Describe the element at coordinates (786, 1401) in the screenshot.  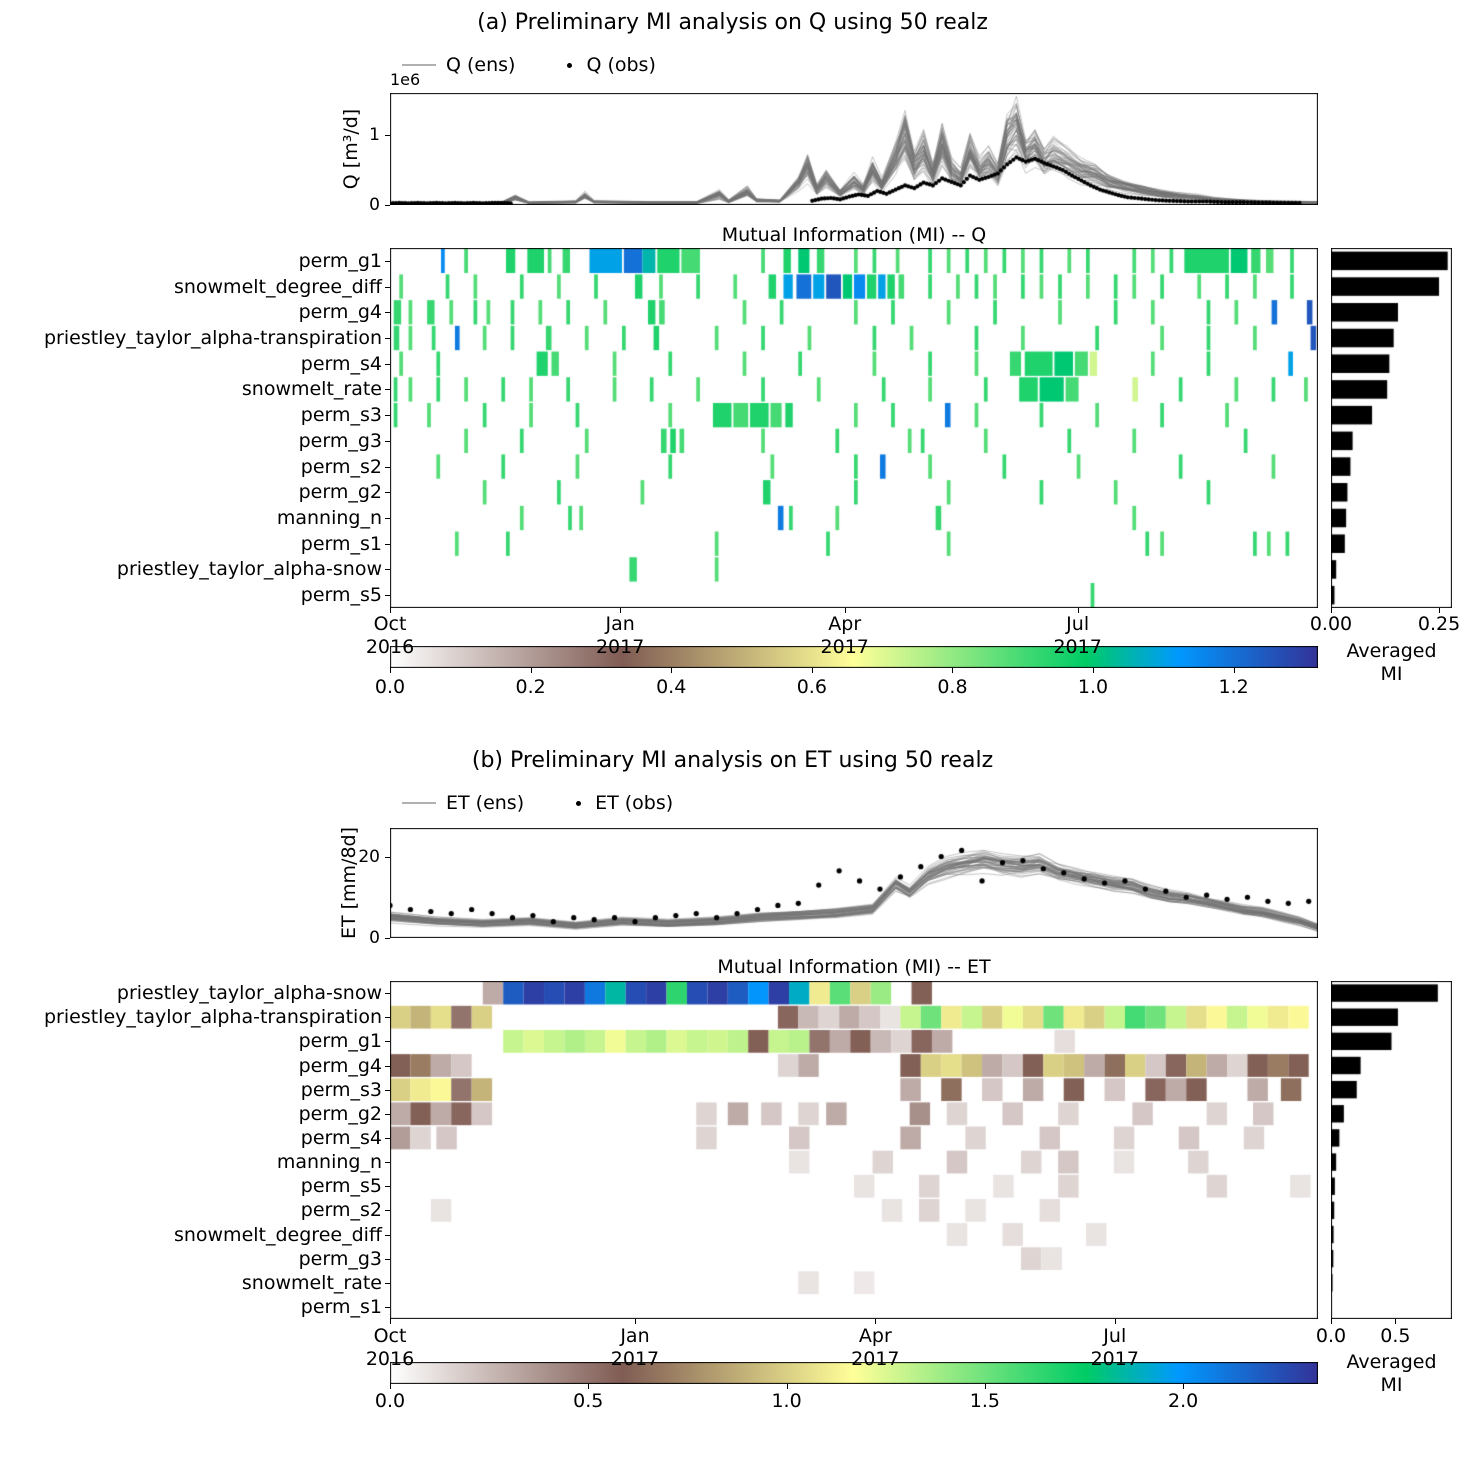
I see `colorbar-tick-label: 1.0` at that location.